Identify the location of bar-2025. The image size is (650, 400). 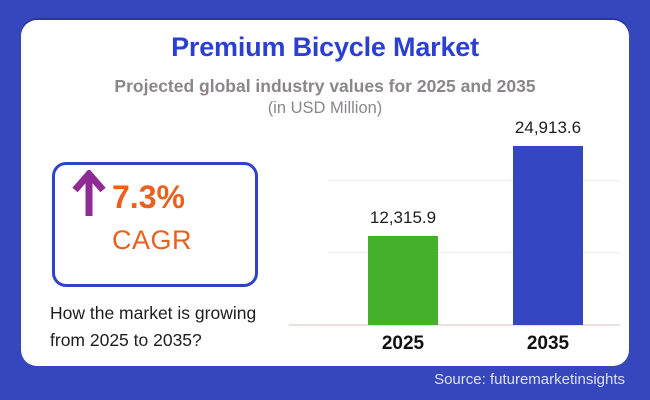
(403, 280).